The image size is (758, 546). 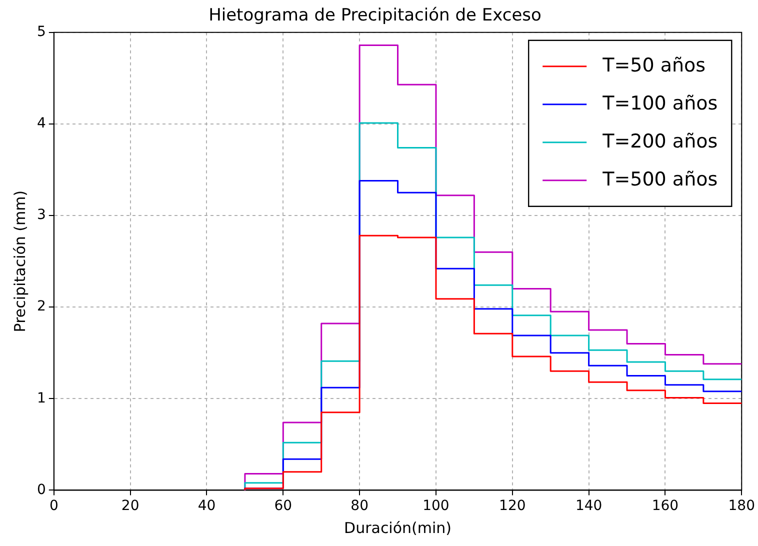 I want to click on x-tick-label: 120, so click(x=512, y=506).